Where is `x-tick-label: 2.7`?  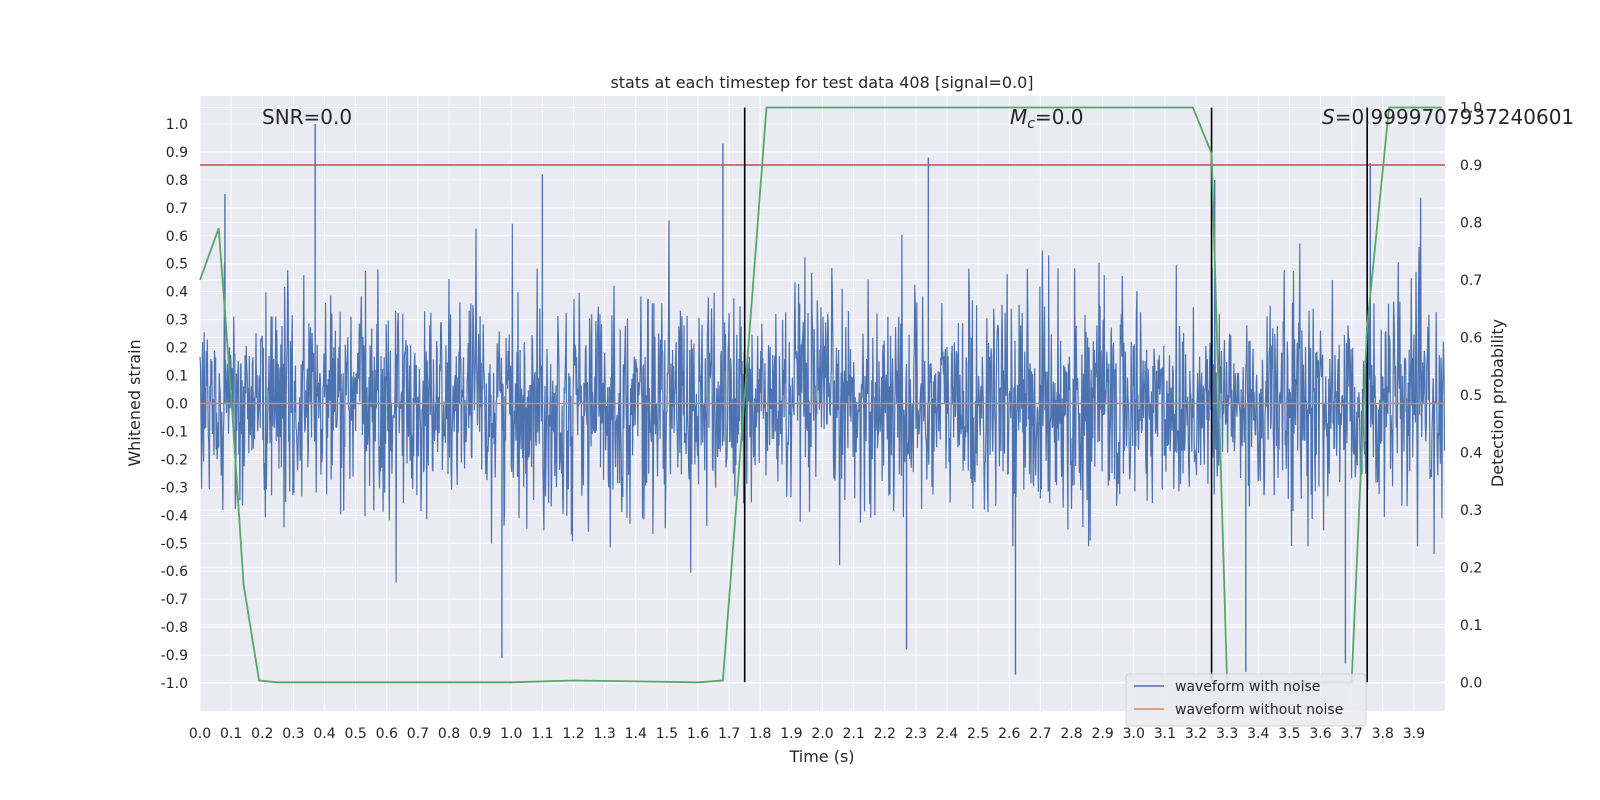 x-tick-label: 2.7 is located at coordinates (1040, 734).